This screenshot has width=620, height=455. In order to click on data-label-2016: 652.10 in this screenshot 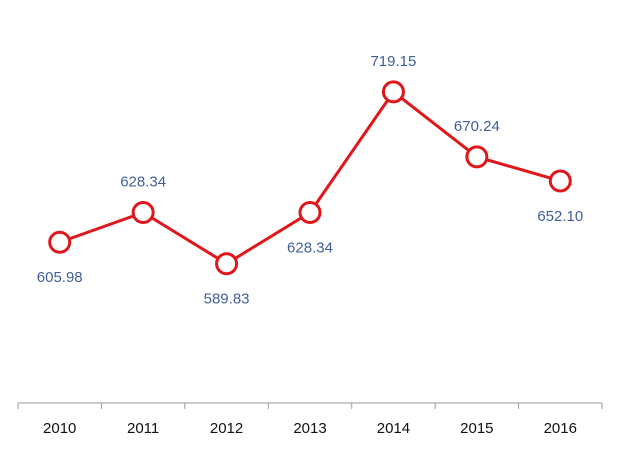, I will do `click(560, 216)`.